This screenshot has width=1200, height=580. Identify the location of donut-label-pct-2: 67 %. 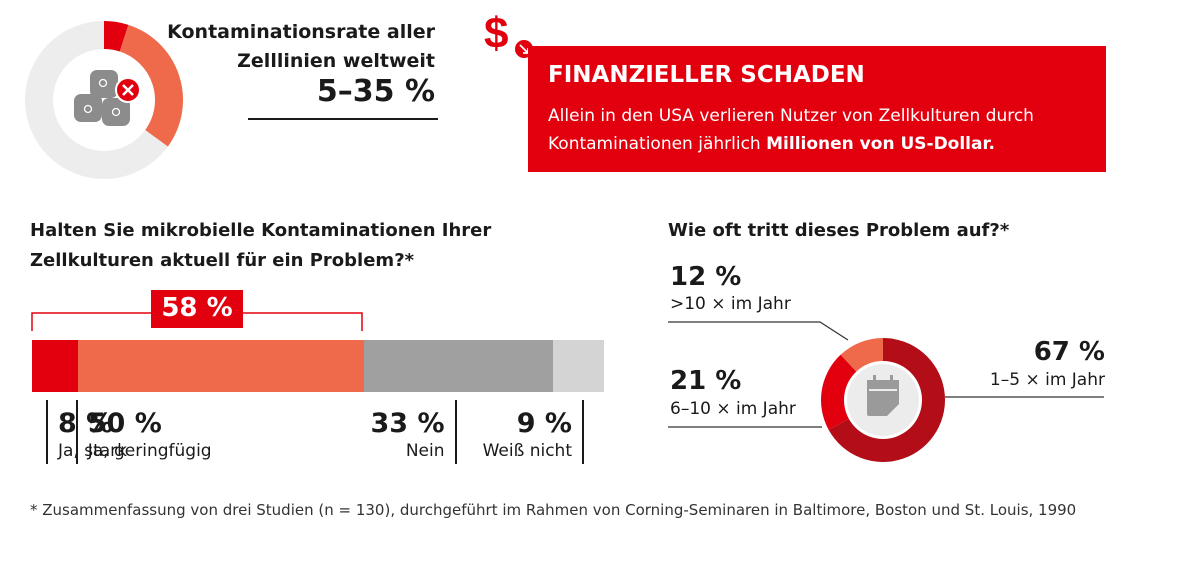
(1069, 352).